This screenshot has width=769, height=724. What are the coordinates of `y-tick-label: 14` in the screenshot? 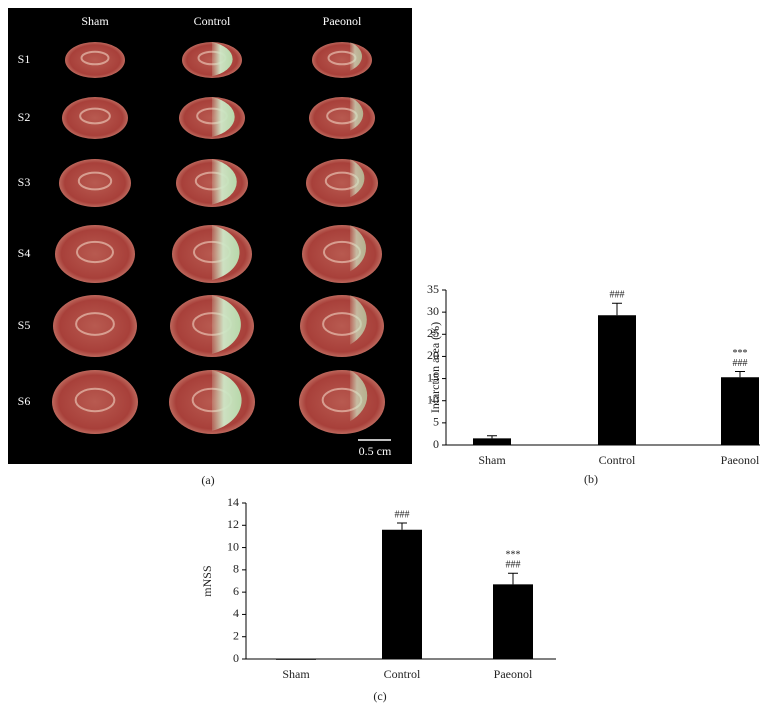 It's located at (233, 502).